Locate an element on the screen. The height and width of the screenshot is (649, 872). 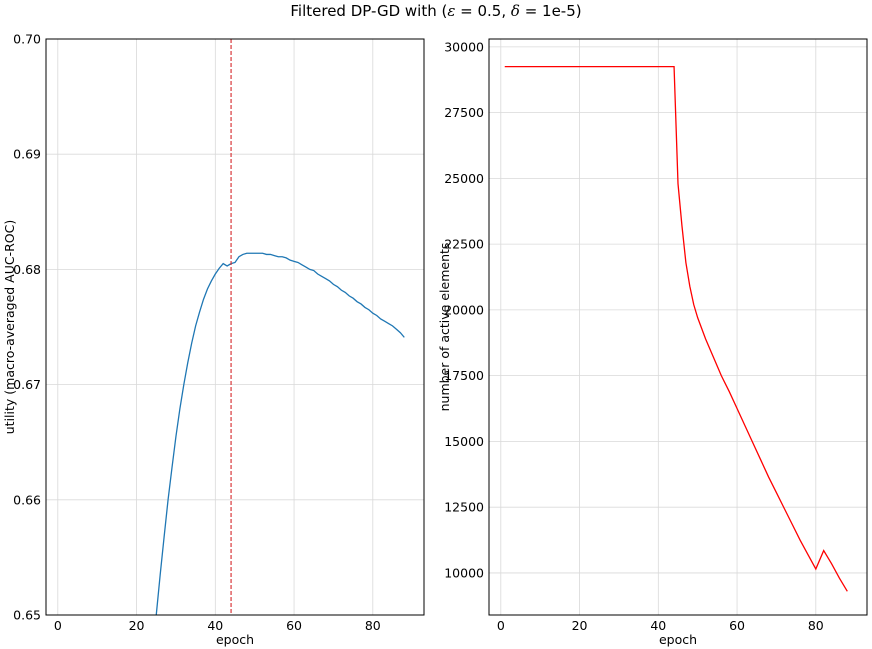
title-epsilon-value: = 0.5, is located at coordinates (483, 11).